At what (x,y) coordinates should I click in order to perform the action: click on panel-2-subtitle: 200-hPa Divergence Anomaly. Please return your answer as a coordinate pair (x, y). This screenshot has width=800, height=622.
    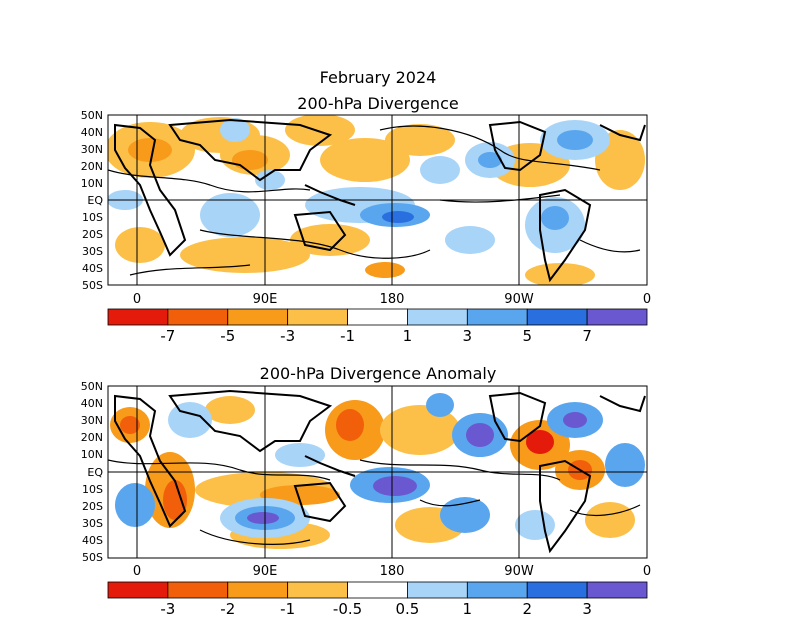
    Looking at the image, I should click on (378, 373).